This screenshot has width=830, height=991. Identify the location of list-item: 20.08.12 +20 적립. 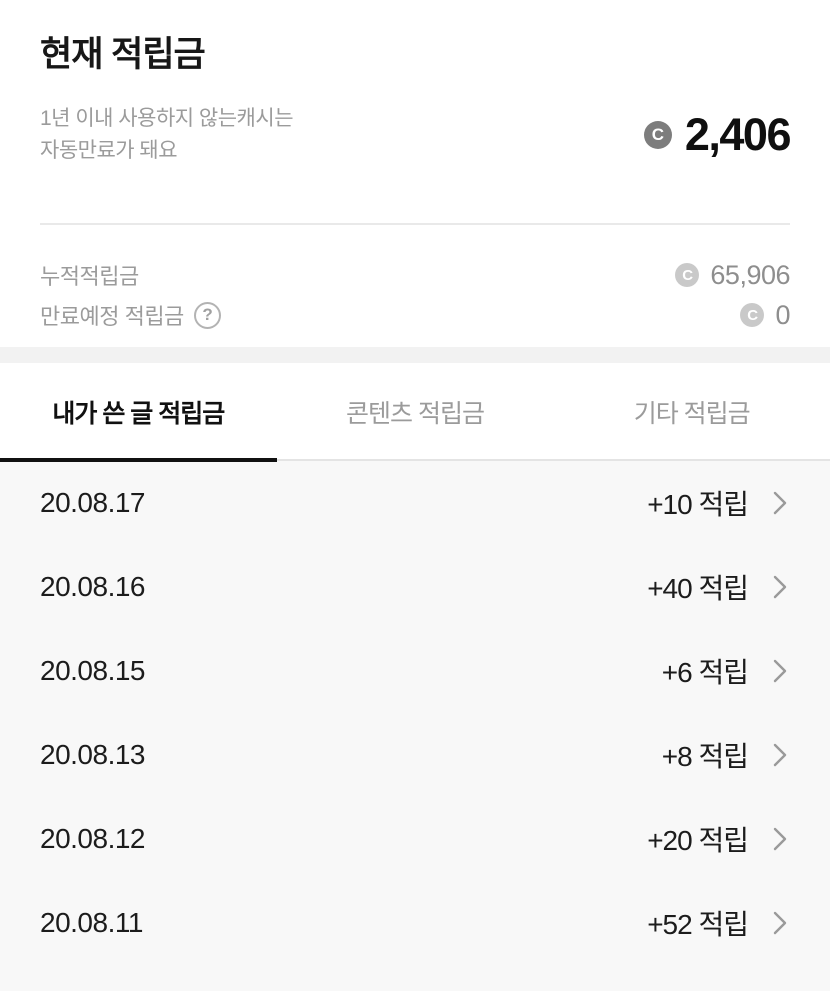
(415, 839).